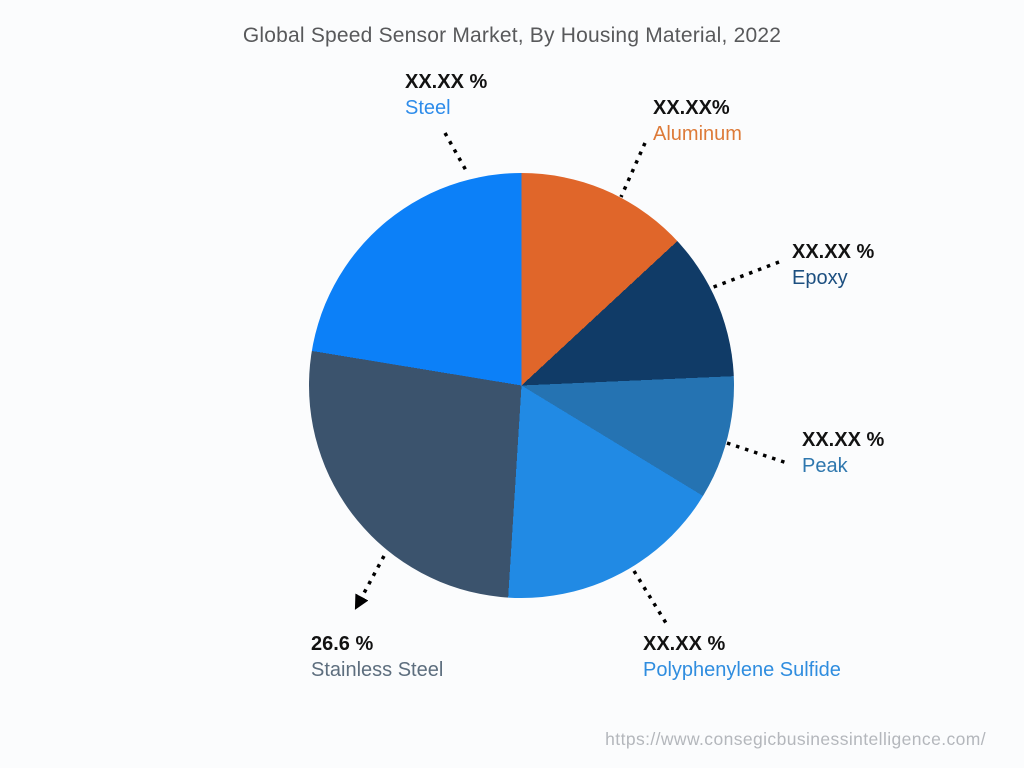  Describe the element at coordinates (742, 657) in the screenshot. I see `slice-label-polyphenylene-sulfide: XX.XX % Polyphenylene Sulfide` at that location.